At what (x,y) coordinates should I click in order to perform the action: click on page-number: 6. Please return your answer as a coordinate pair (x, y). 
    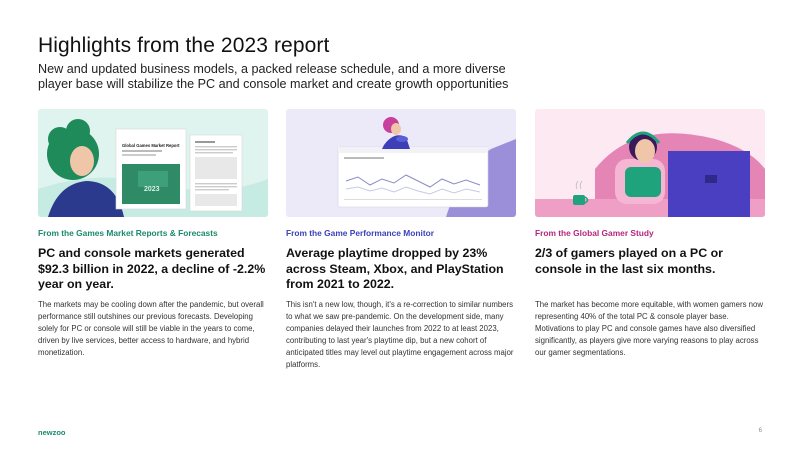
    Looking at the image, I should click on (760, 431).